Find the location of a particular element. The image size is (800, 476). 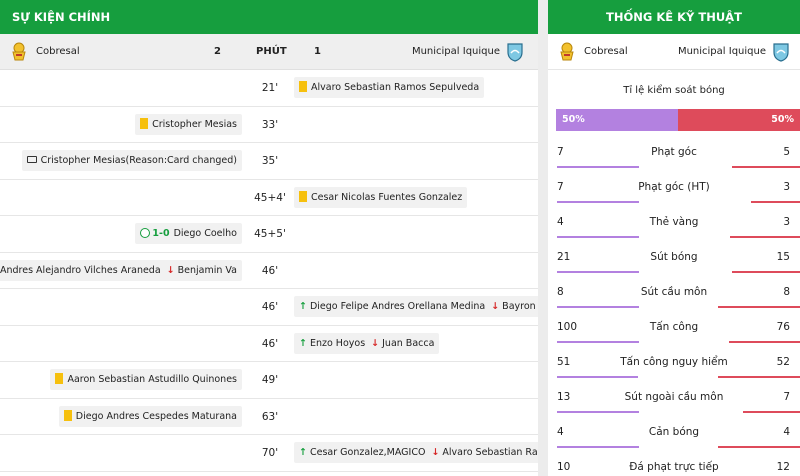

stat-label: Sút ngoài cầu môn is located at coordinates (674, 397).